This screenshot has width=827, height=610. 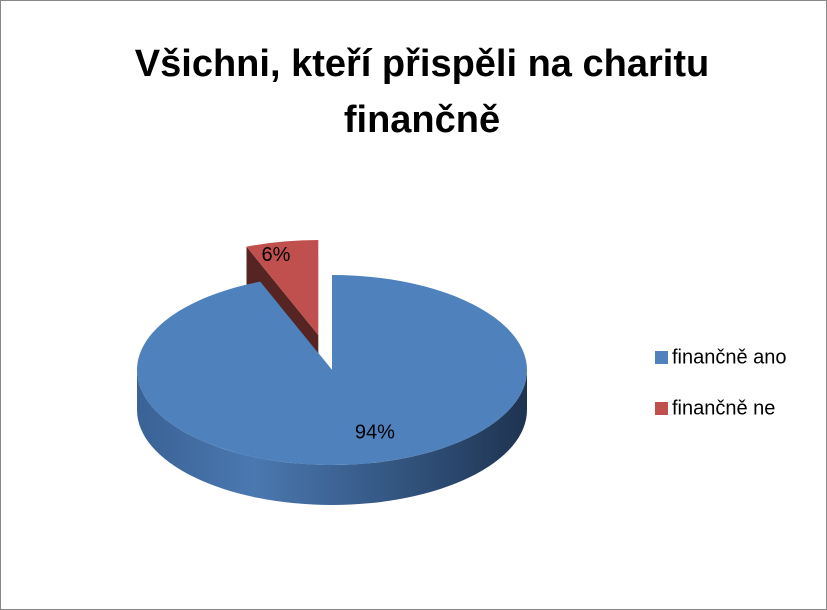 What do you see at coordinates (375, 433) in the screenshot?
I see `data-label: 94%` at bounding box center [375, 433].